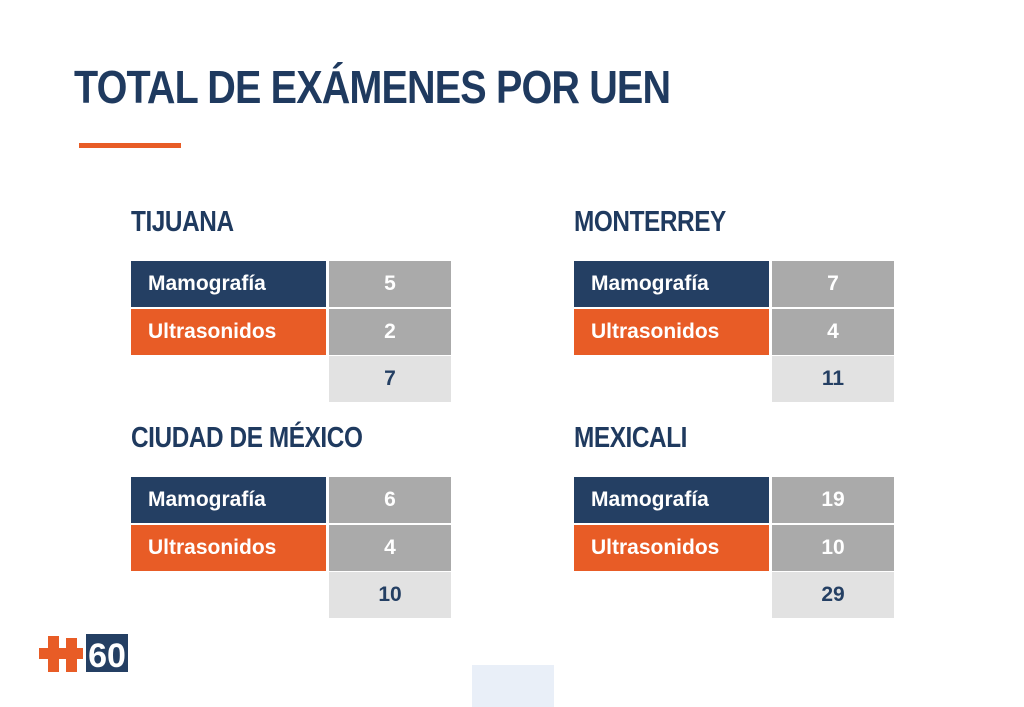 This screenshot has height=707, width=1024. What do you see at coordinates (130, 145) in the screenshot?
I see `title-underline` at bounding box center [130, 145].